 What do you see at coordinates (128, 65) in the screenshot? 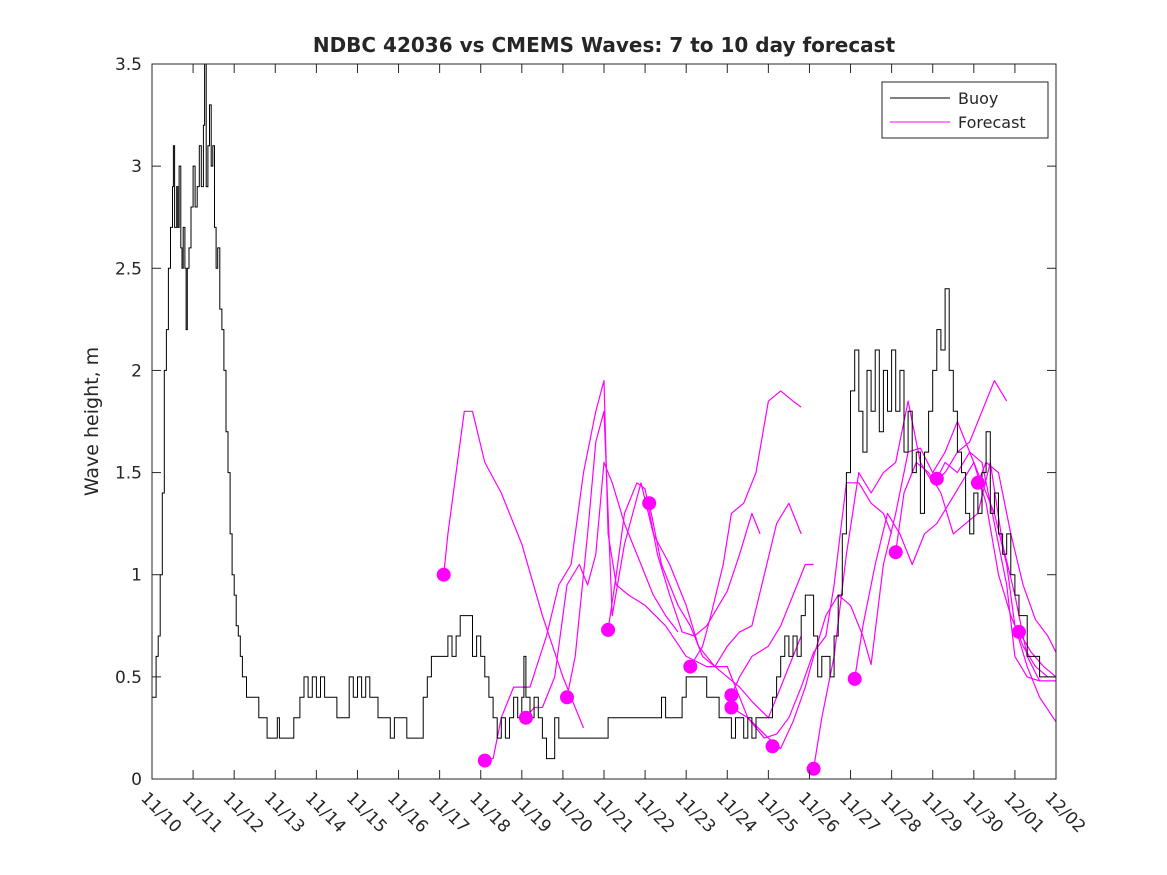
I see `y-tick-label: 3.5` at bounding box center [128, 65].